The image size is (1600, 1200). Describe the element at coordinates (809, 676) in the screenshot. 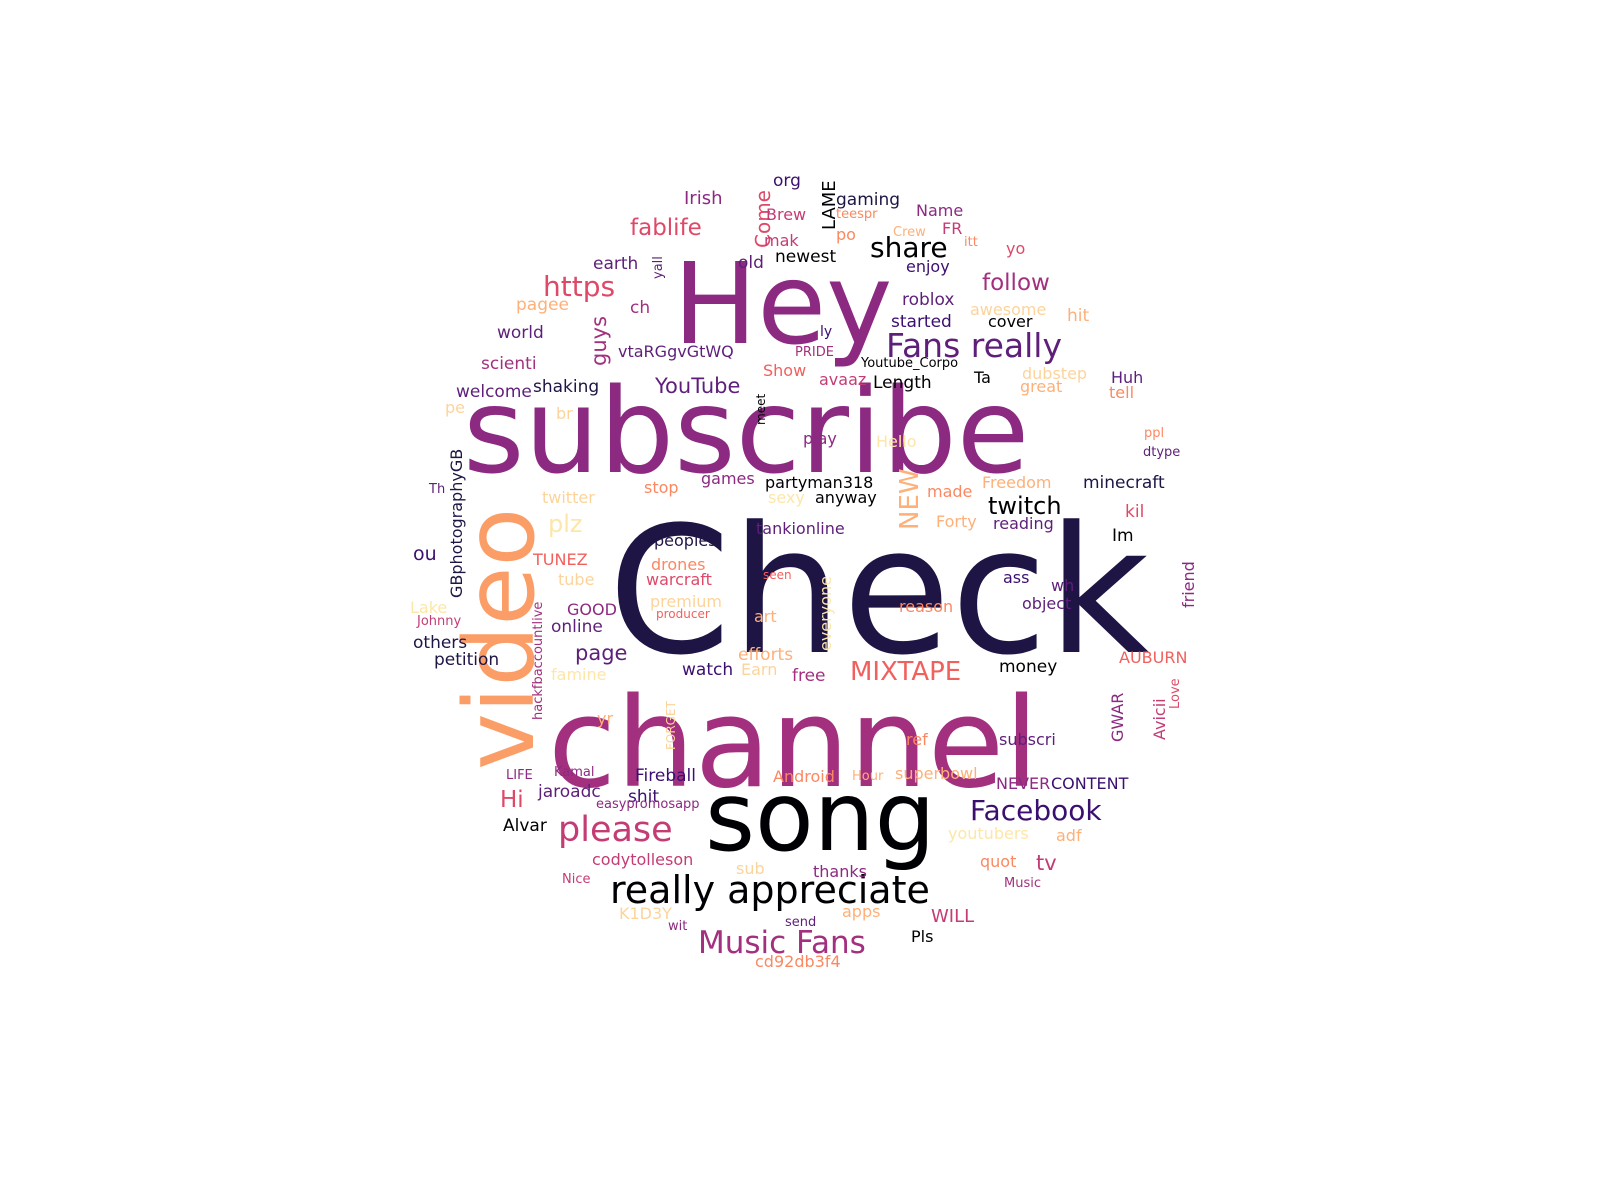

I see `word-free: free` at that location.